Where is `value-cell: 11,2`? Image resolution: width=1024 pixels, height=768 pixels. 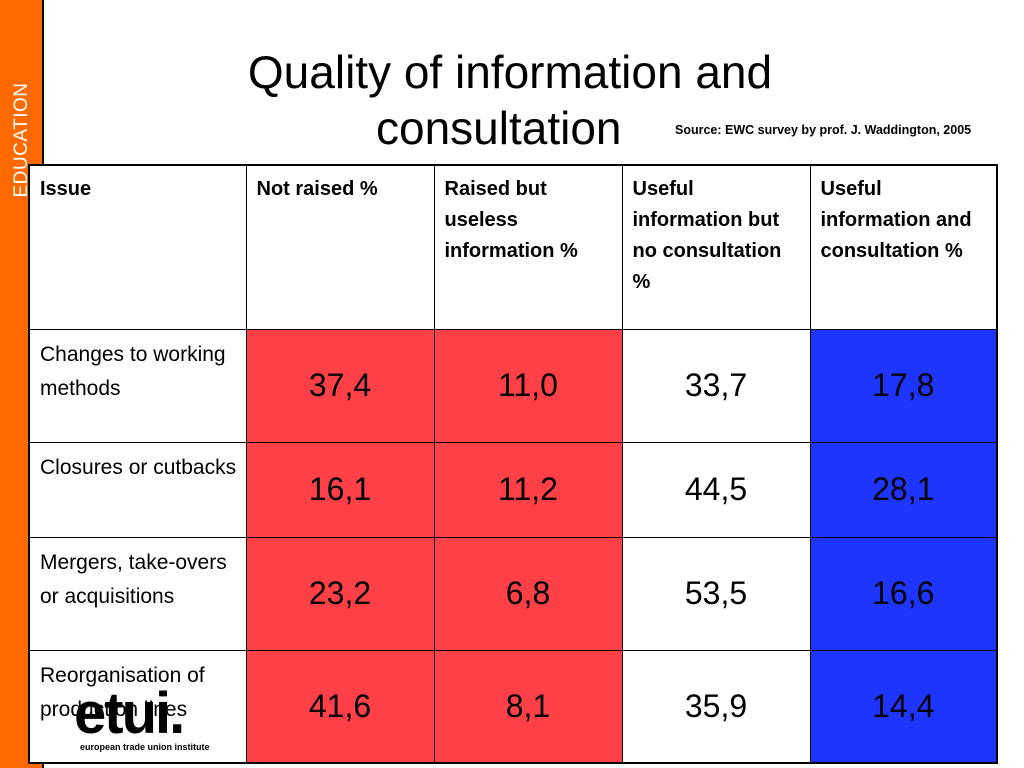
value-cell: 11,2 is located at coordinates (528, 489).